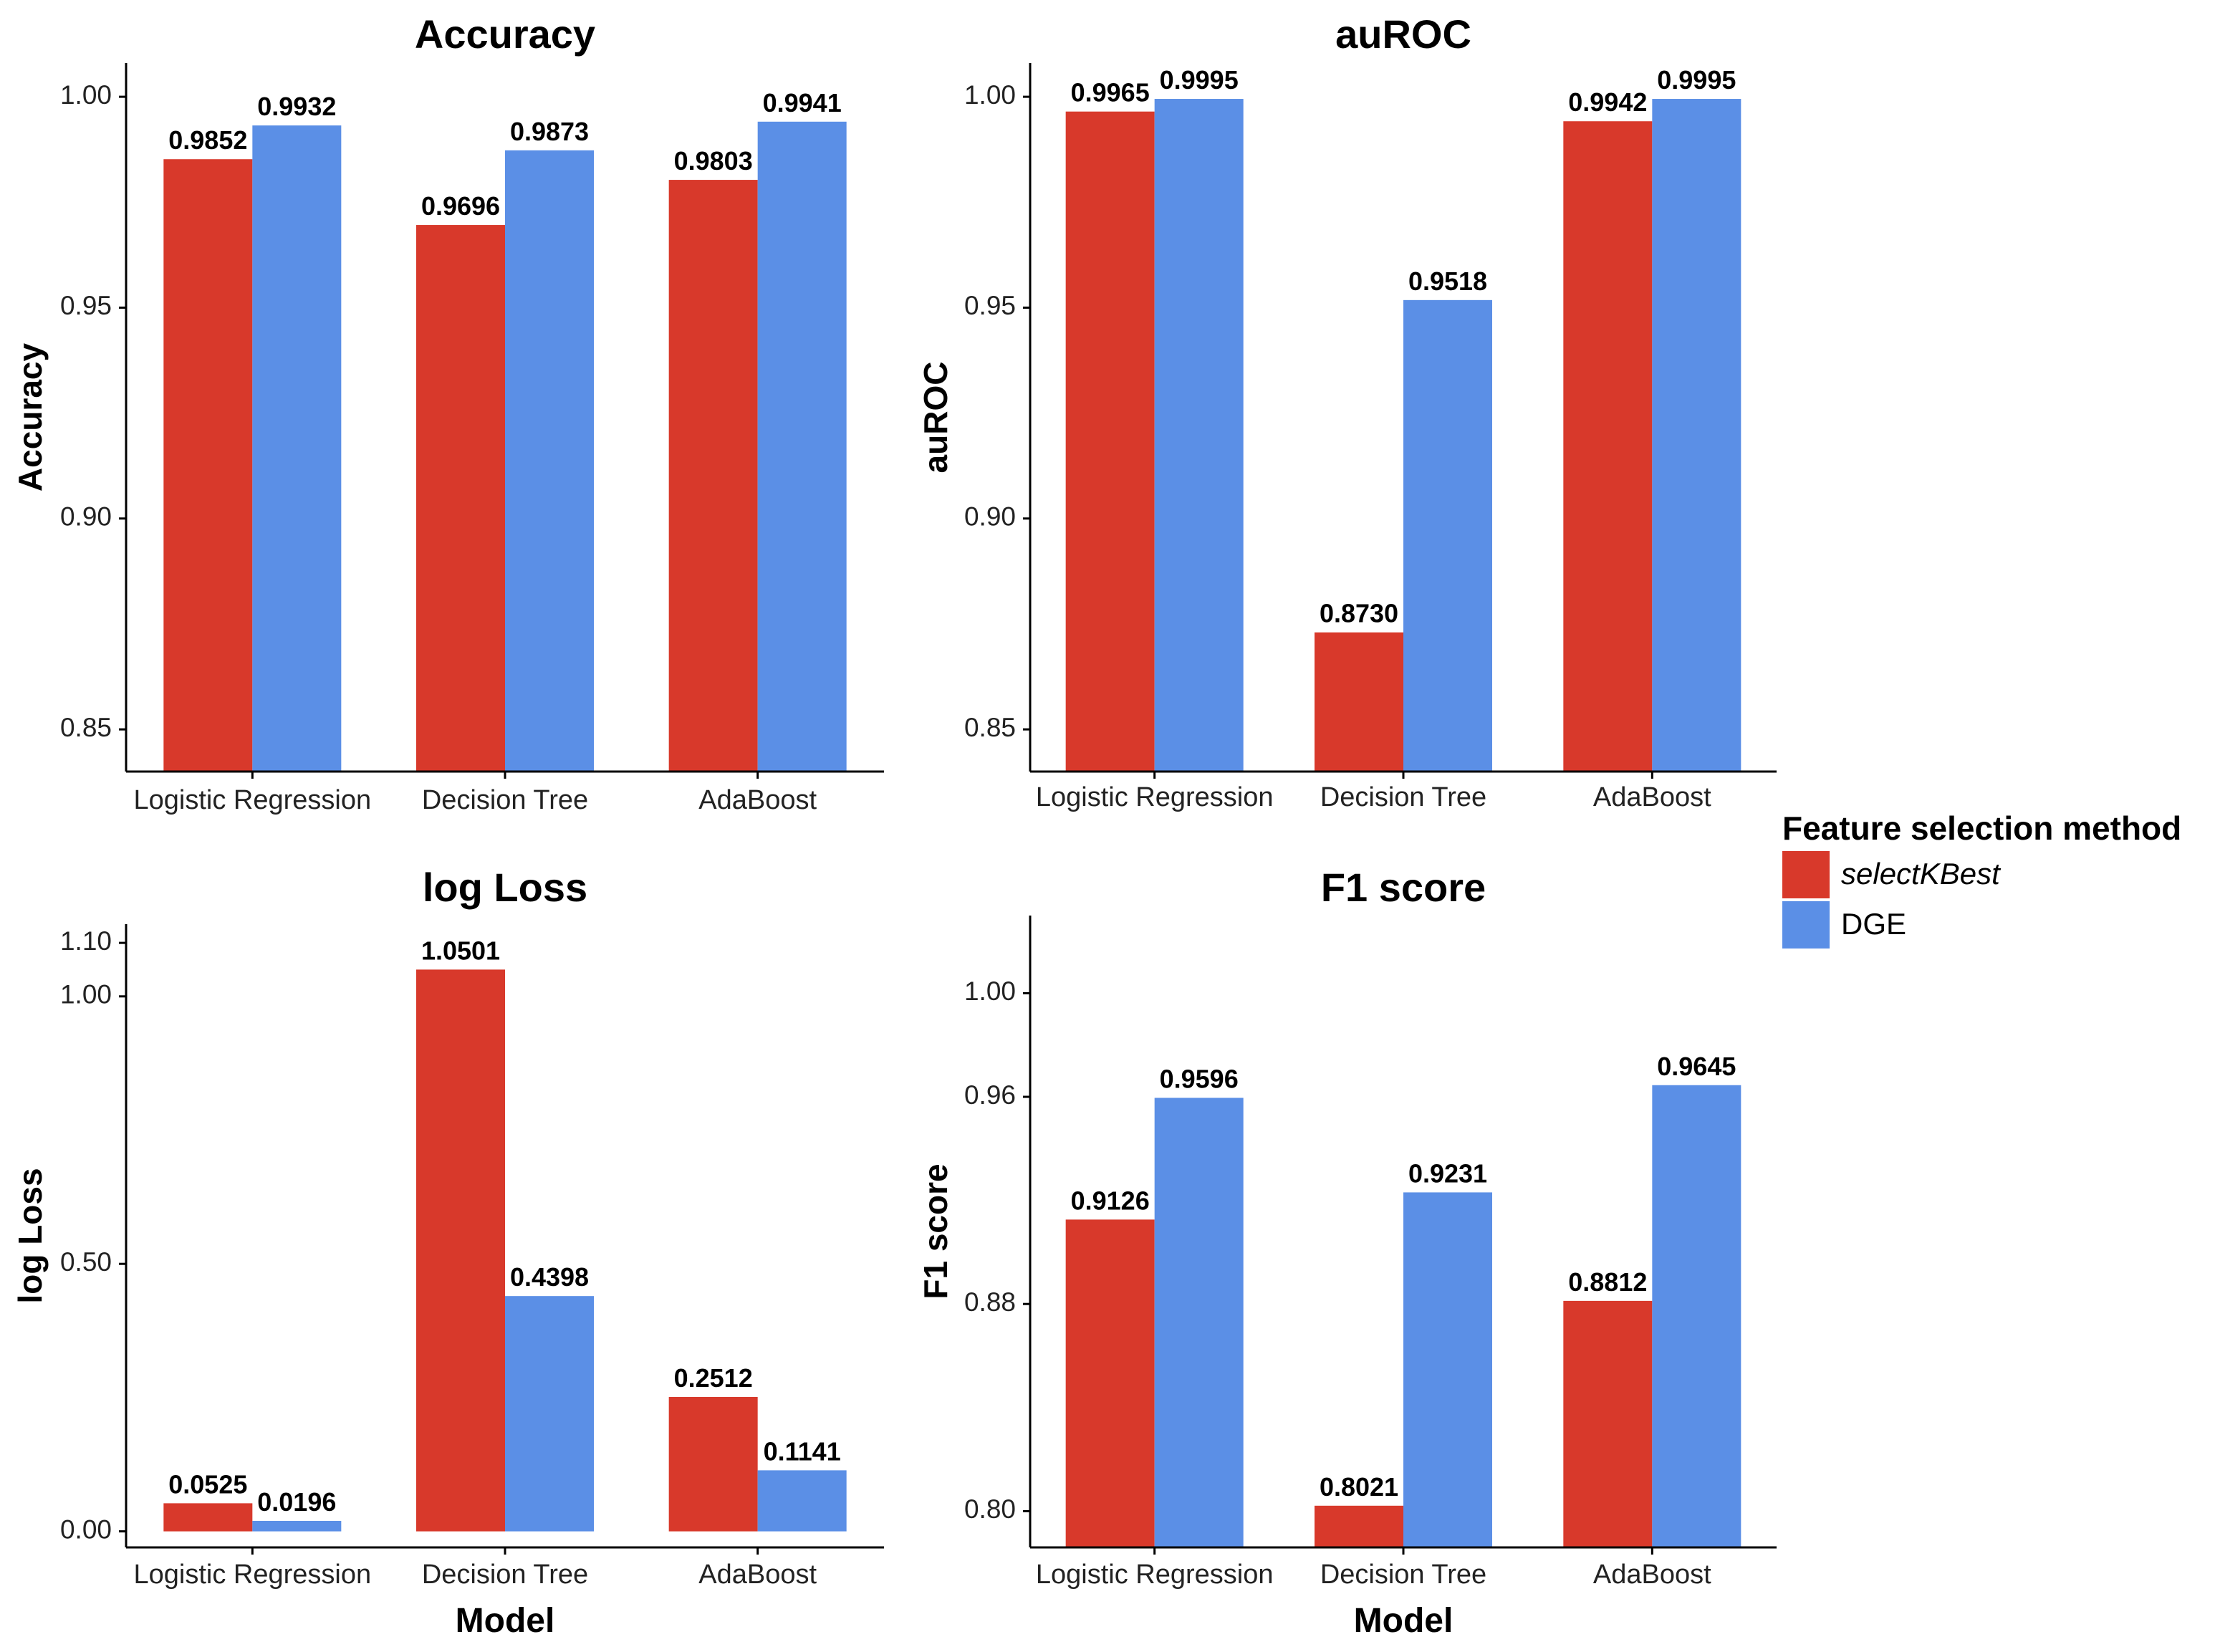  Describe the element at coordinates (802, 1451) in the screenshot. I see `data-label: 0.1141` at that location.